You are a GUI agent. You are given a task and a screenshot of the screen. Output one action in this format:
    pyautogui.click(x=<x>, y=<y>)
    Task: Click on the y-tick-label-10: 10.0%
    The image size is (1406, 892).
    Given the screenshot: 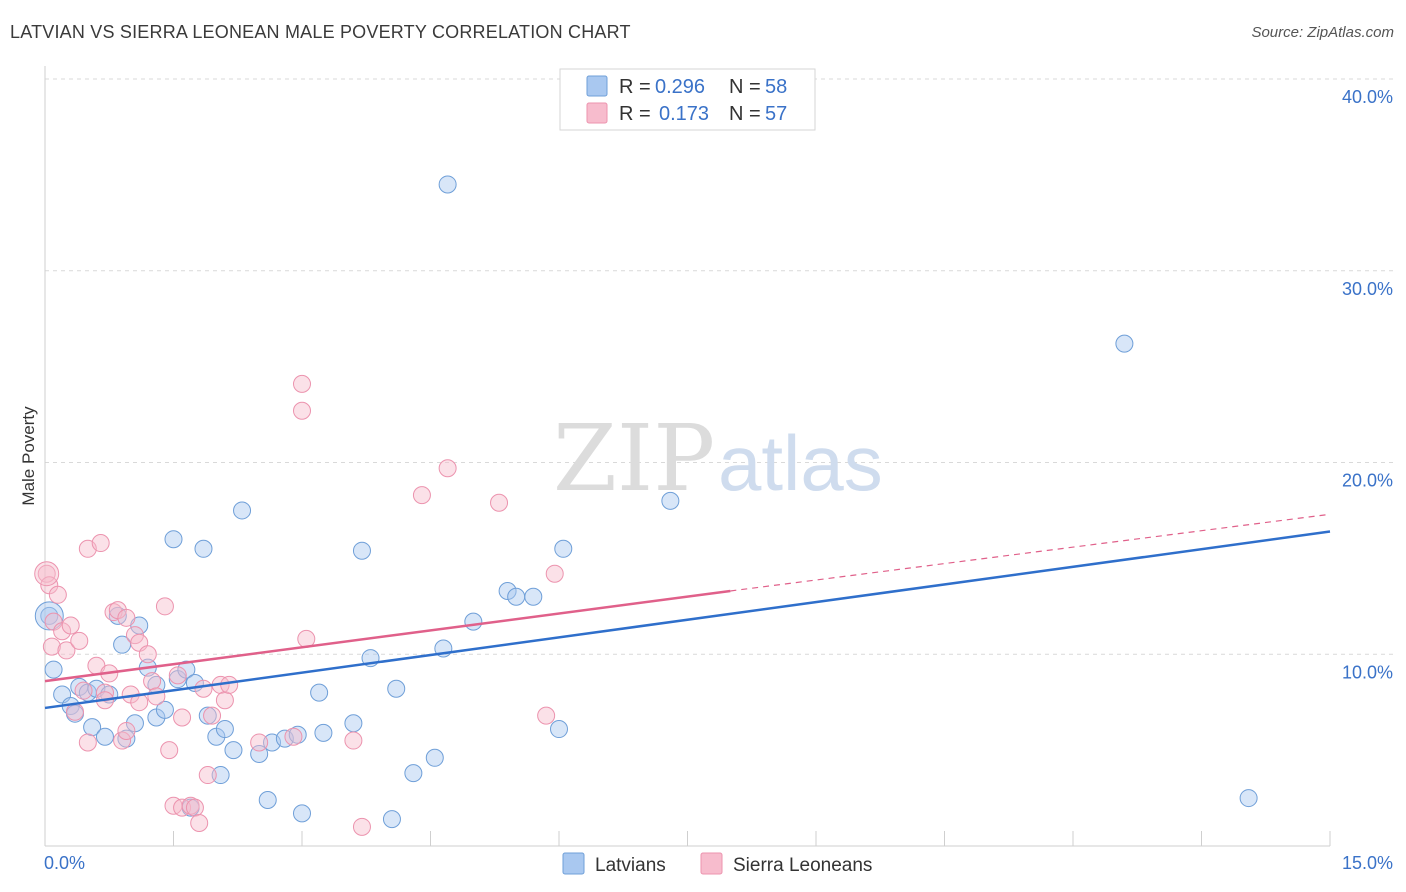 What is the action you would take?
    pyautogui.click(x=1367, y=672)
    